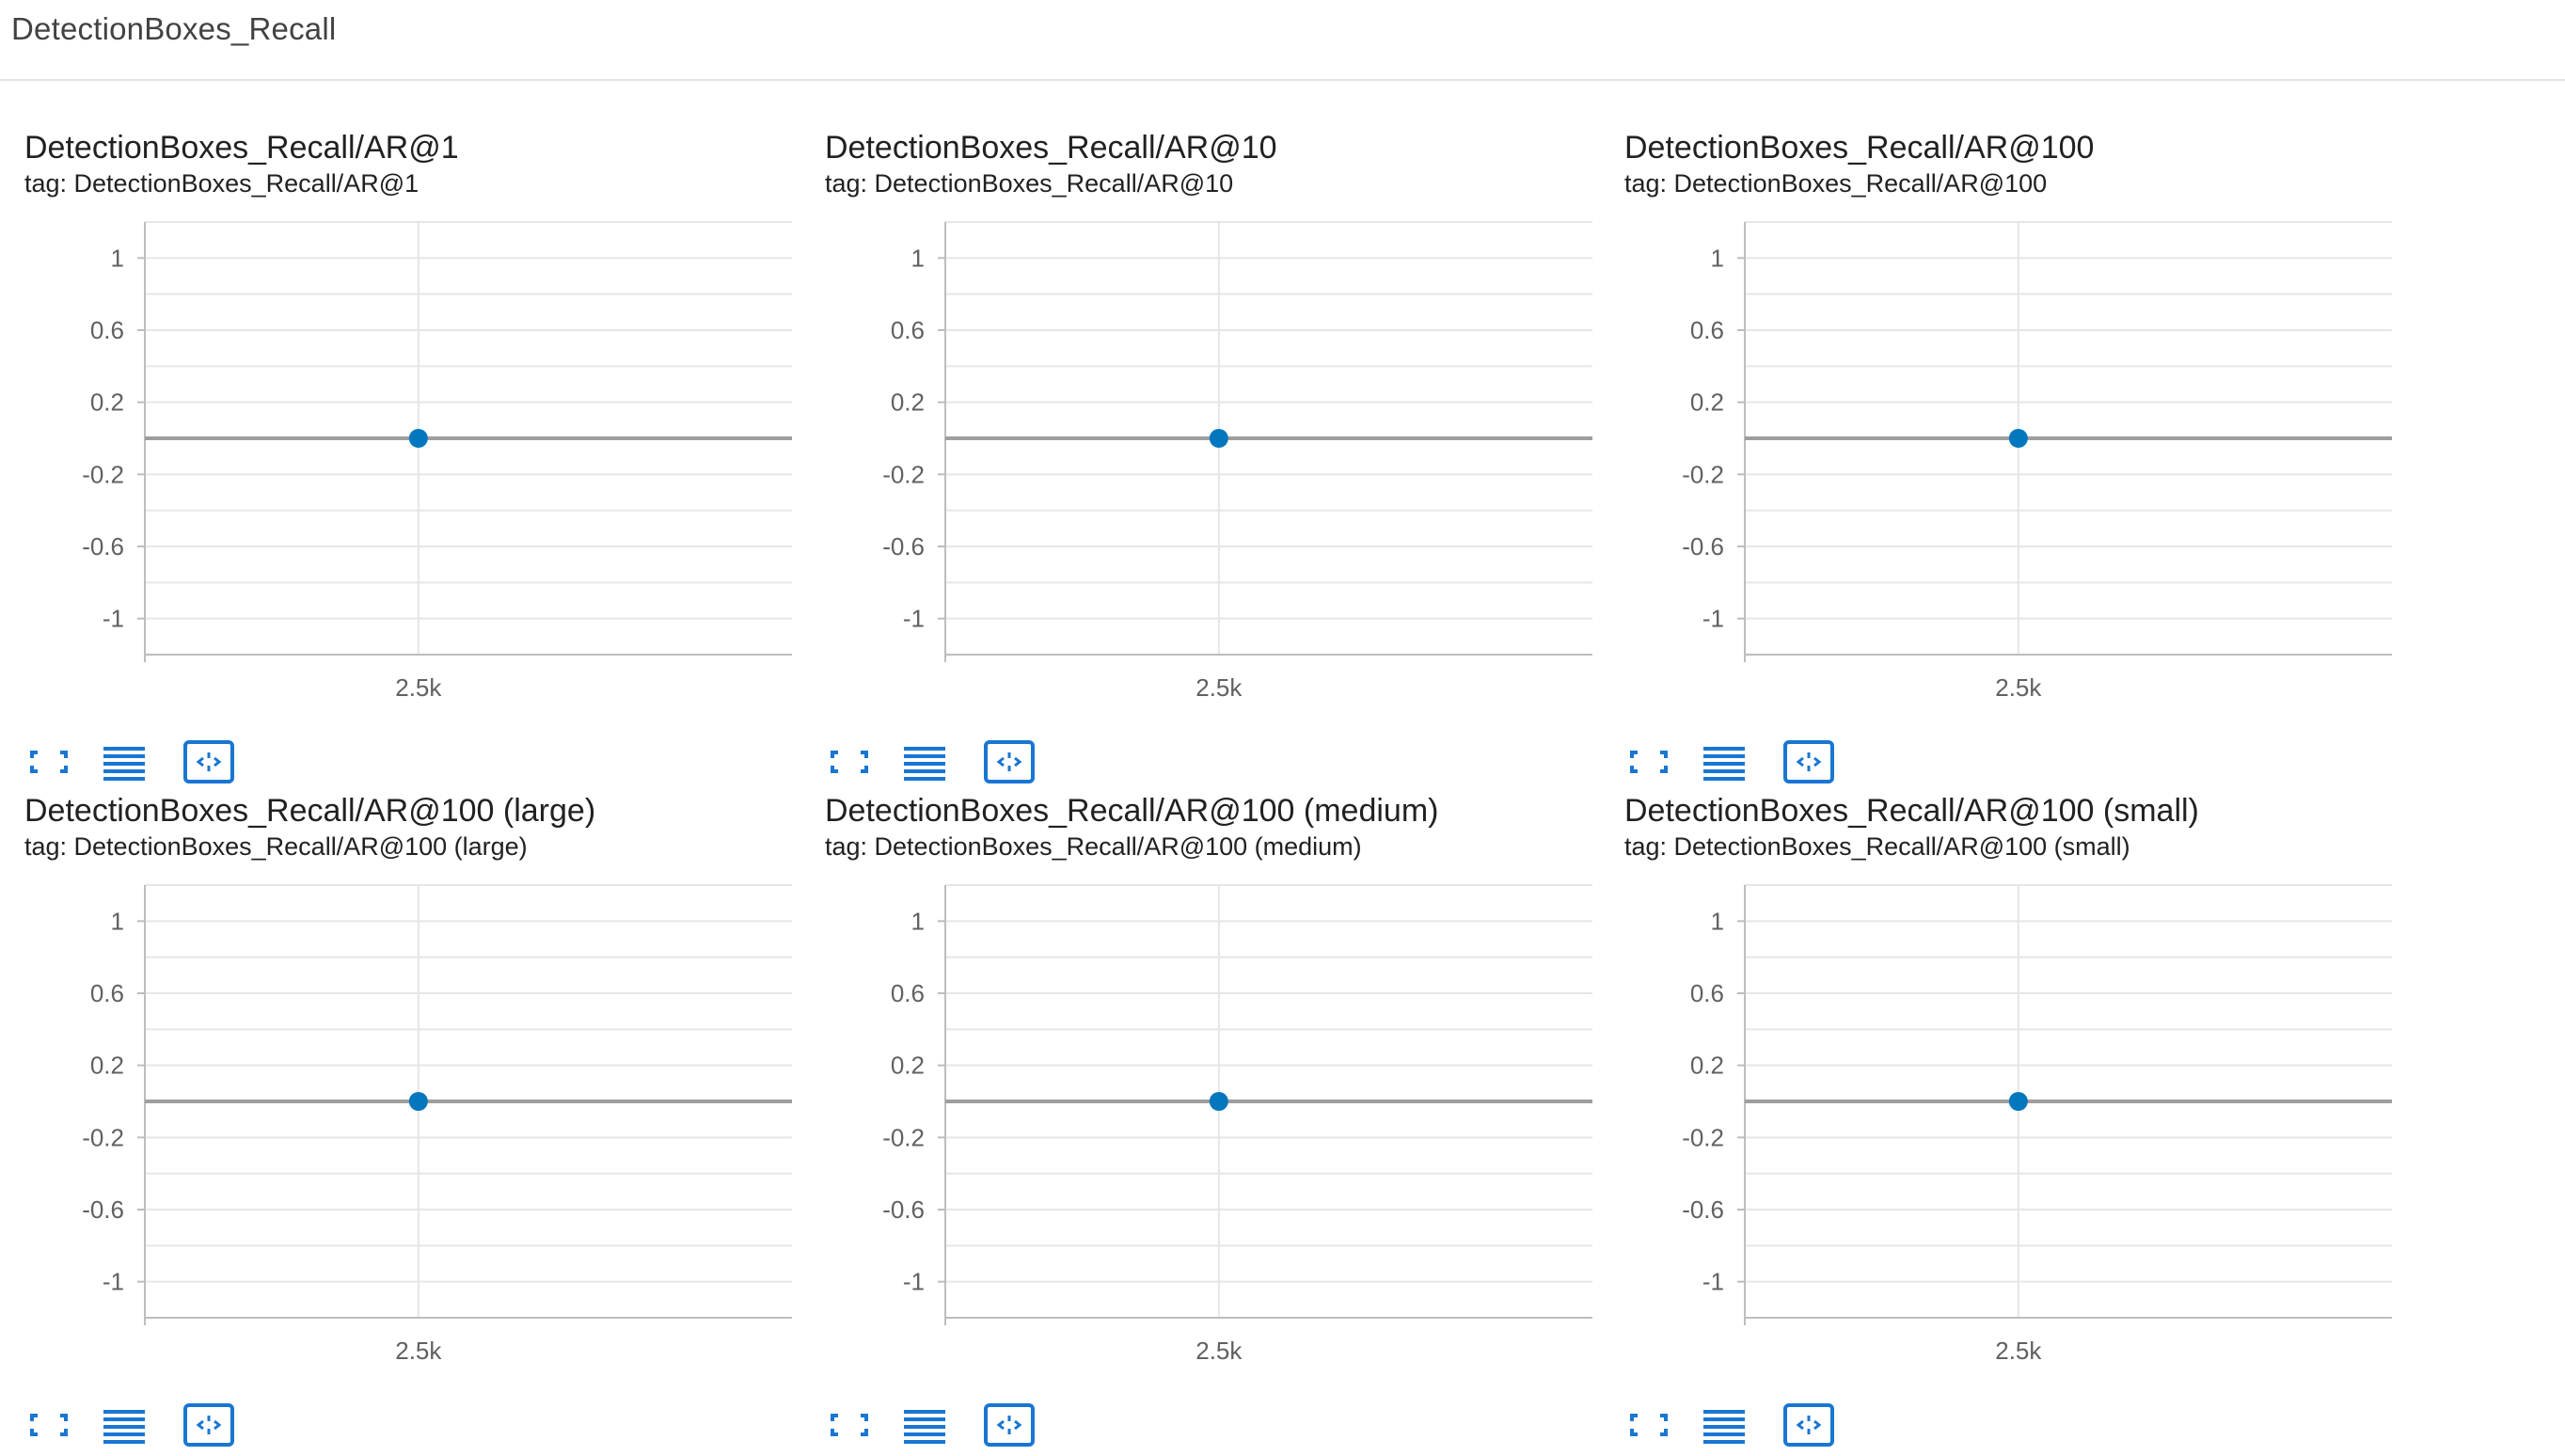 This screenshot has width=2565, height=1456. I want to click on card-title: DetectionBoxes_Recall/AR@100 (large), so click(310, 811).